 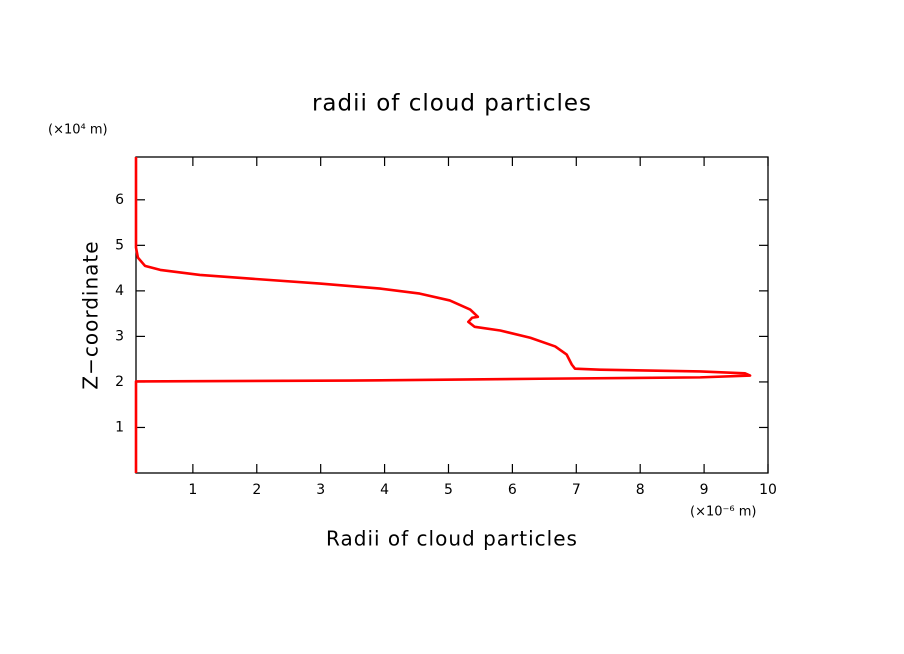 I want to click on x-unit: (×10⁻⁶ m), so click(x=723, y=512).